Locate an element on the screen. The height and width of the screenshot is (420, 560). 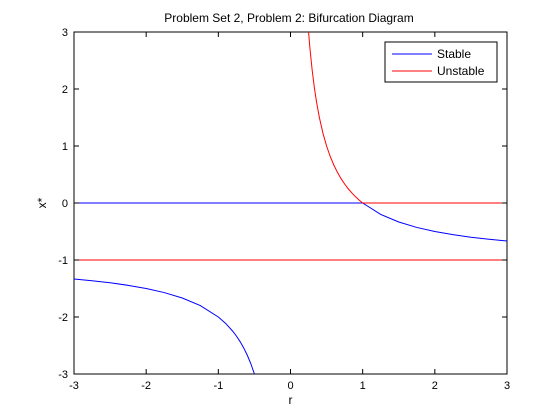
x-tick-label: 3 is located at coordinates (507, 386).